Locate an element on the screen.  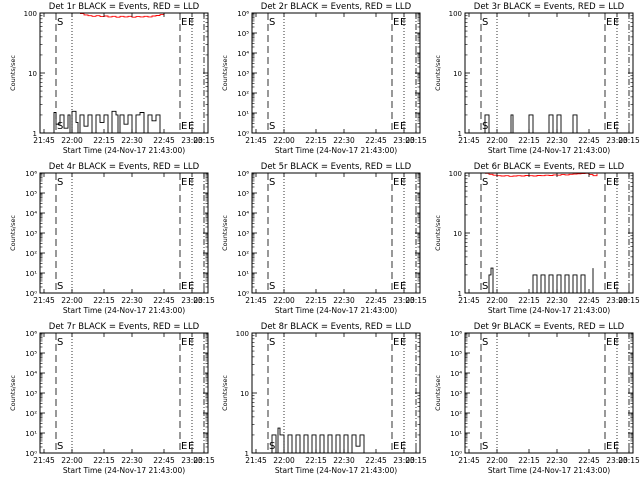
panel-title: Det 3r BLACK = Events, RED = LLD is located at coordinates (549, 7).